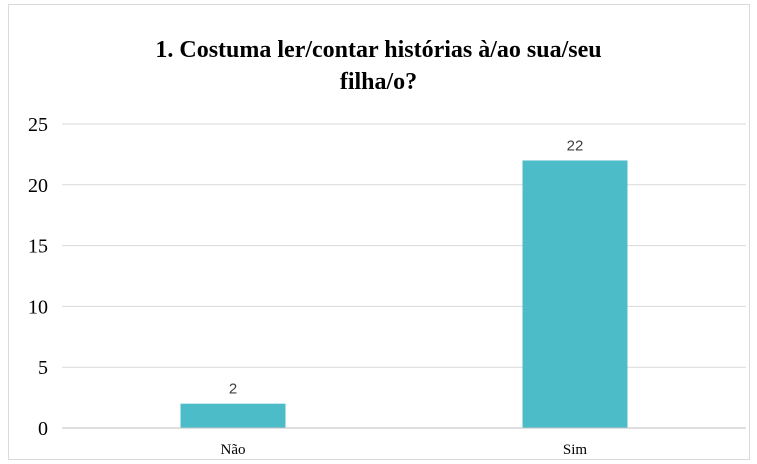 This screenshot has height=464, width=757. I want to click on y-tick-label-0: 0, so click(43, 429).